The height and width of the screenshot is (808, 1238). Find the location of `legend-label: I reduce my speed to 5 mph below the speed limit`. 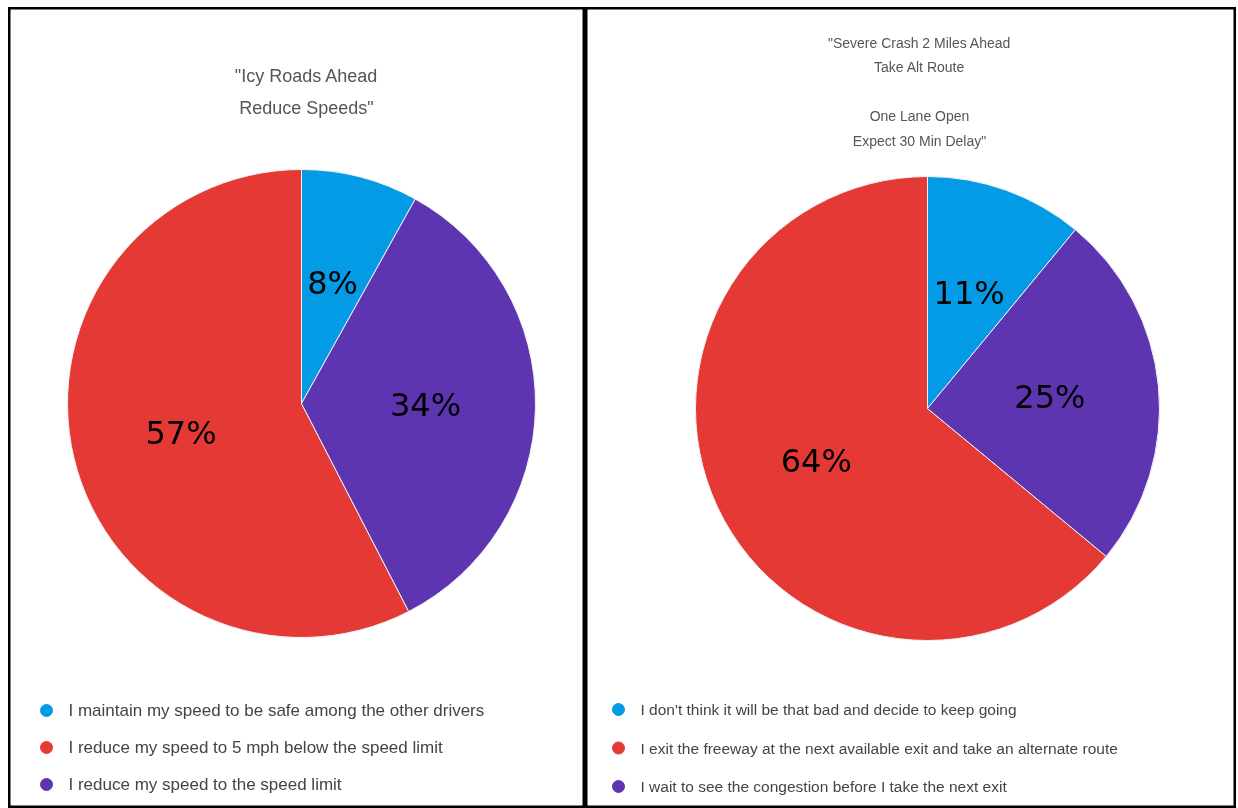

legend-label: I reduce my speed to 5 mph below the speed limit is located at coordinates (255, 747).